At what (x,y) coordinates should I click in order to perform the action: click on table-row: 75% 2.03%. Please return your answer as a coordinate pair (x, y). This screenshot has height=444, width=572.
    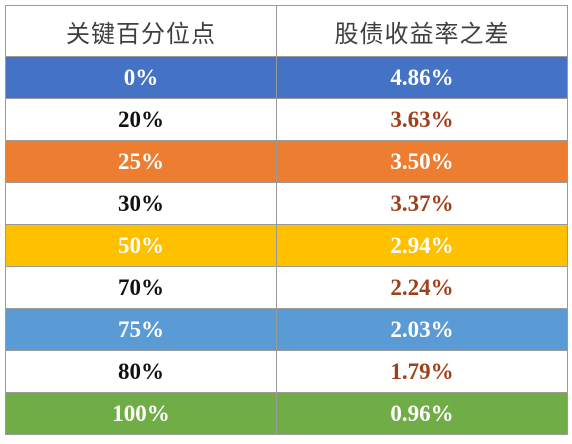
    Looking at the image, I should click on (286, 329).